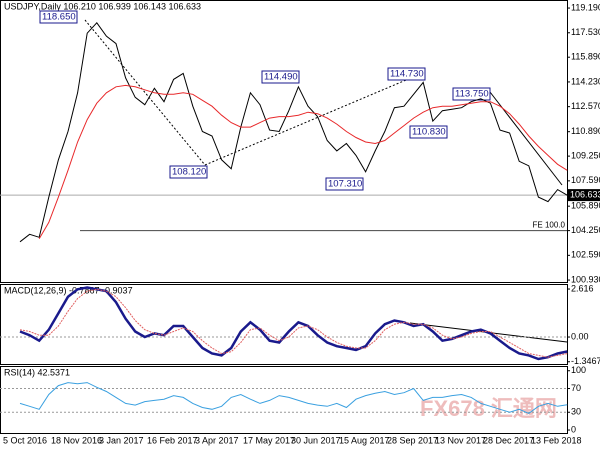 The image size is (600, 450). I want to click on annotation: 108.120, so click(189, 172).